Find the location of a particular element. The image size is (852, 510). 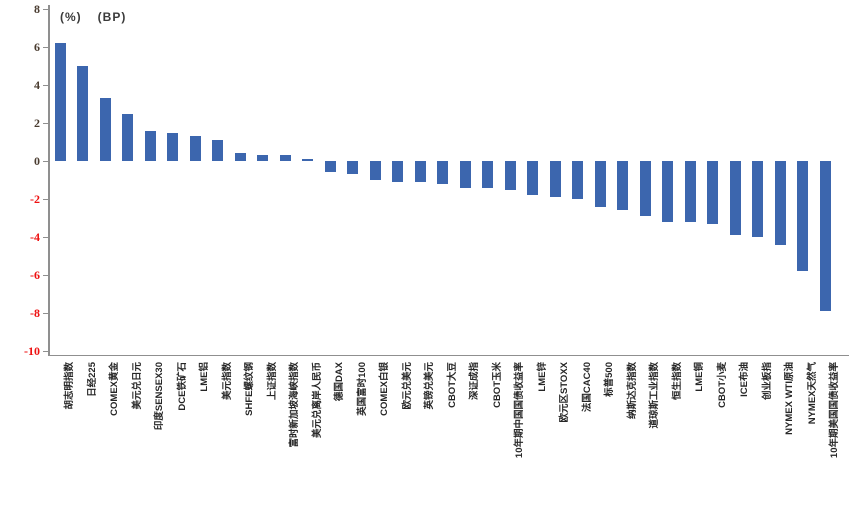

x-axis-label: 法国CAC40 is located at coordinates (587, 387).